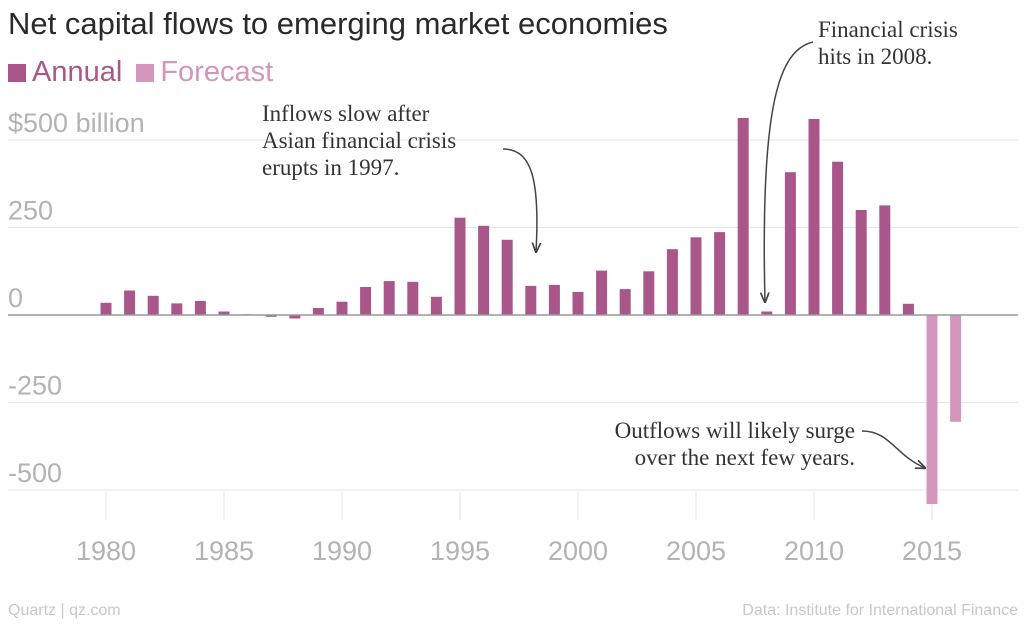 The width and height of the screenshot is (1024, 624). Describe the element at coordinates (790, 243) in the screenshot. I see `bar-annual-2009` at that location.